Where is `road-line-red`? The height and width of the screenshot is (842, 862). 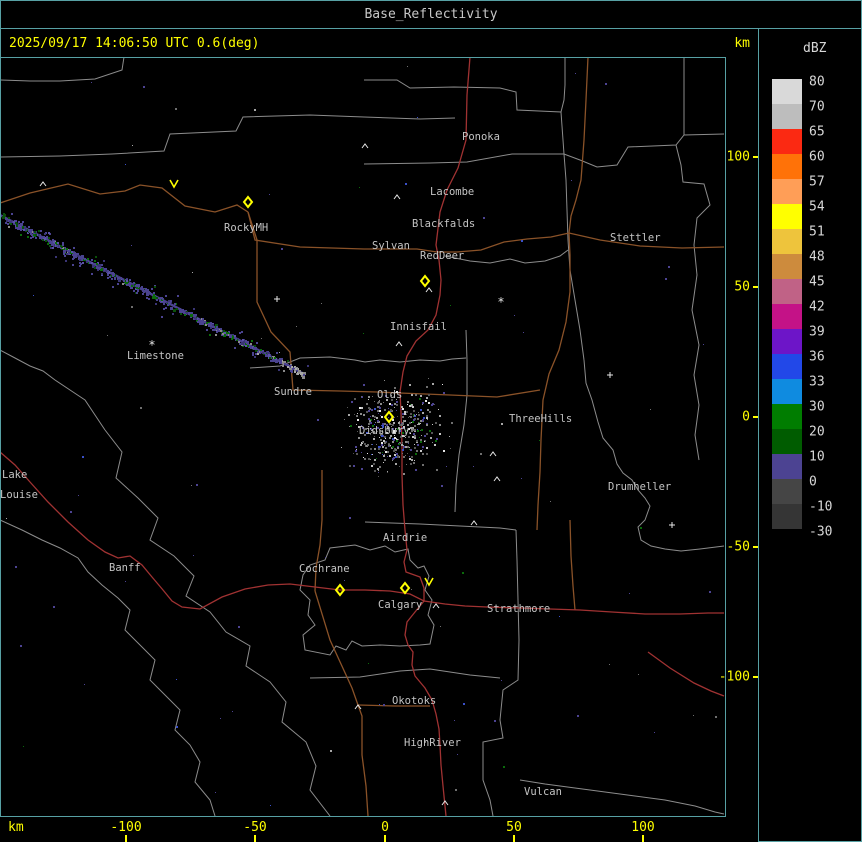 road-line-red is located at coordinates (435, 437).